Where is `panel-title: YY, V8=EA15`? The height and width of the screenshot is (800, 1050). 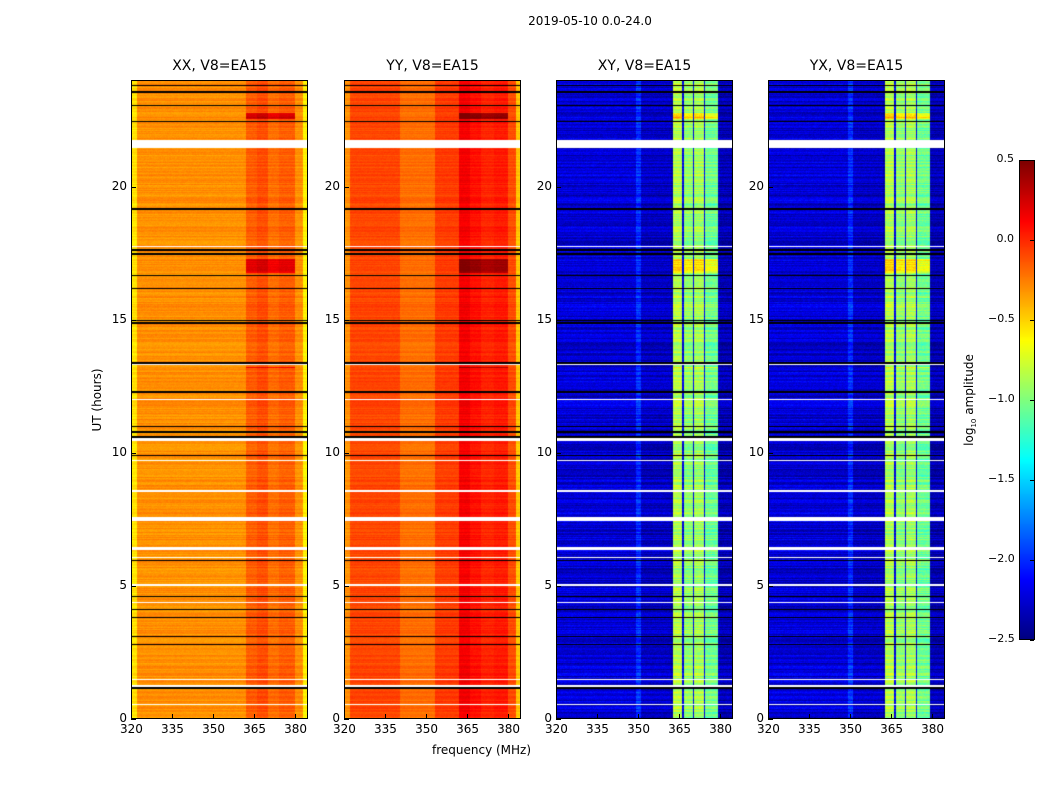
panel-title: YY, V8=EA15 is located at coordinates (432, 66).